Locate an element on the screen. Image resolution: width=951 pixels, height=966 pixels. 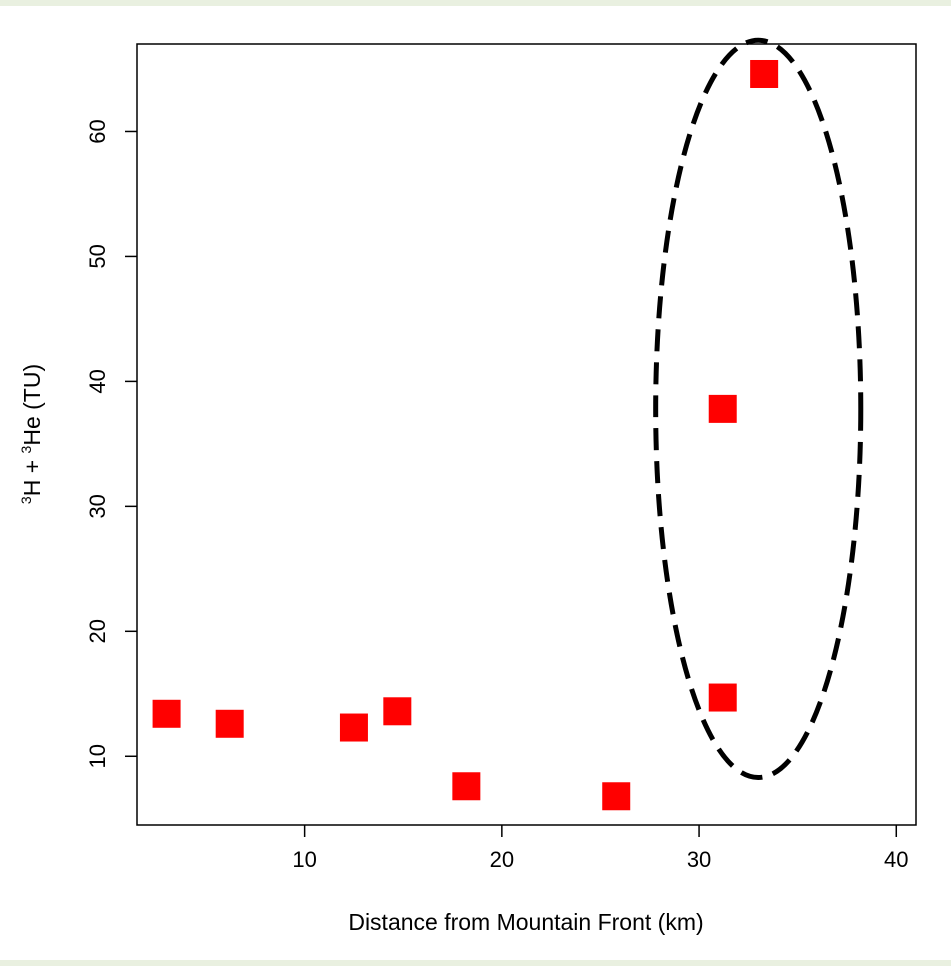
x-tick-label: 30 is located at coordinates (699, 859).